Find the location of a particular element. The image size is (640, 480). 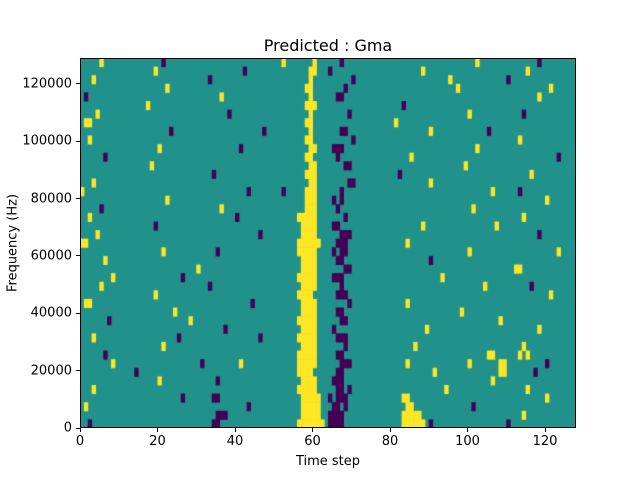

y-axis-label: Frequency (Hz) is located at coordinates (13, 243).